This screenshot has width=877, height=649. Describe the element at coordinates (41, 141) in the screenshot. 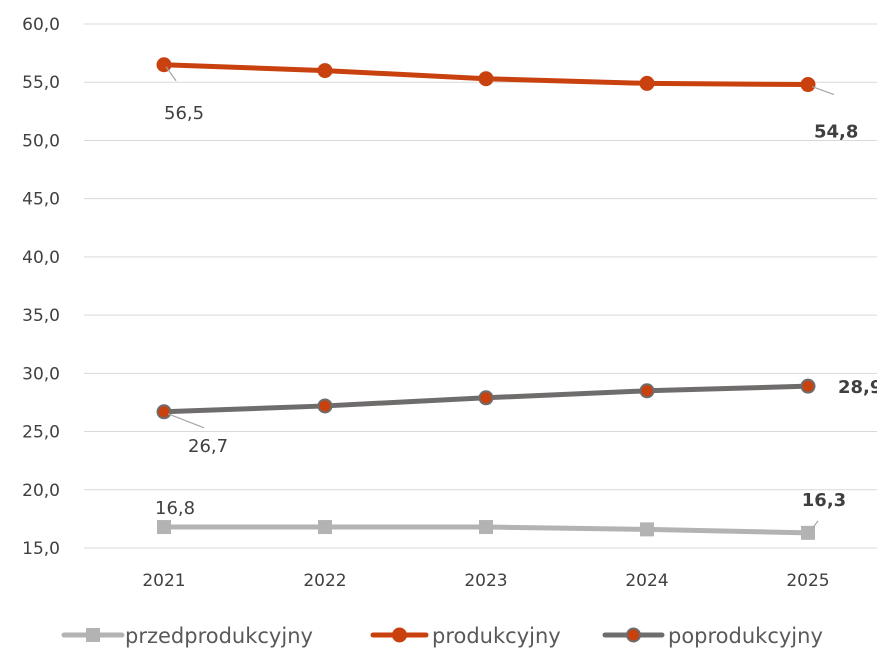

I see `y-tick-label: 50,0` at that location.